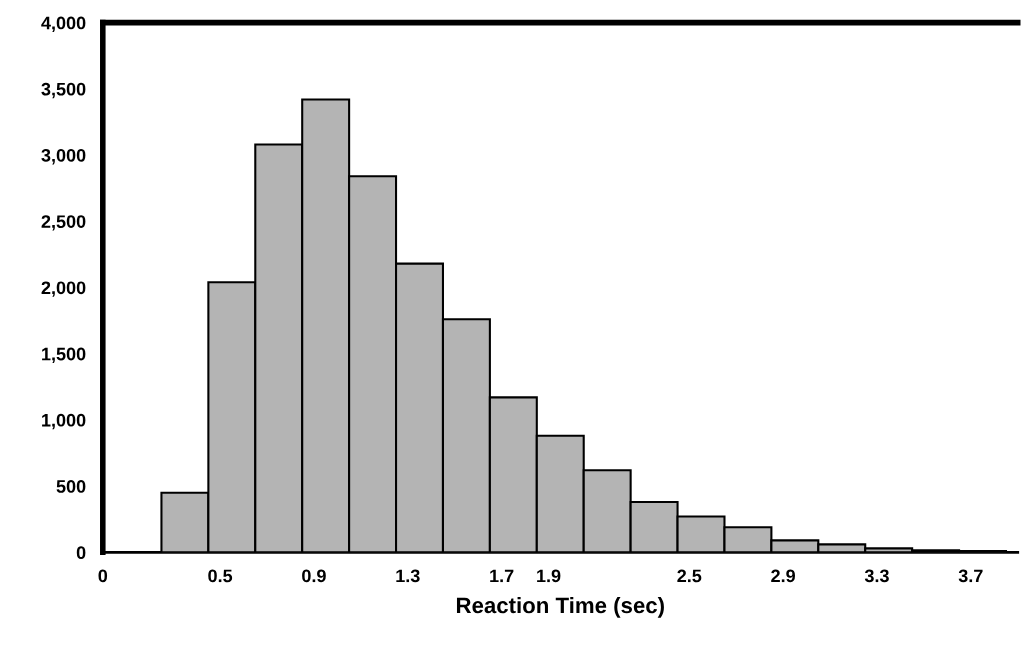 Image resolution: width=1028 pixels, height=646 pixels. I want to click on x-tick-label: 2.5, so click(689, 576).